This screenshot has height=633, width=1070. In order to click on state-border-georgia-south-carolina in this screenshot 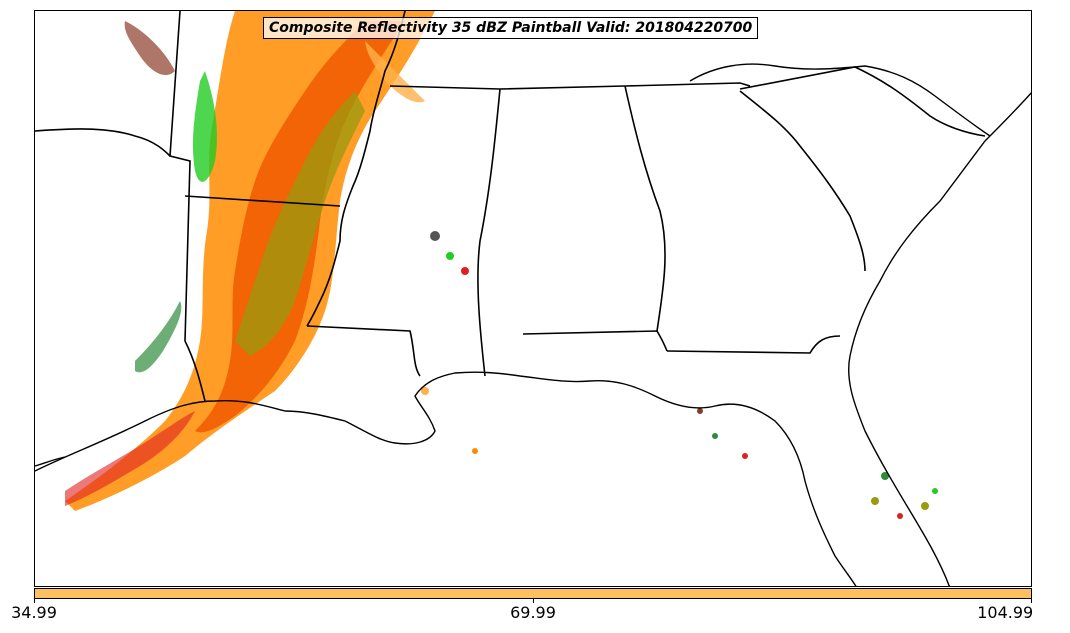, I will do `click(802, 181)`.